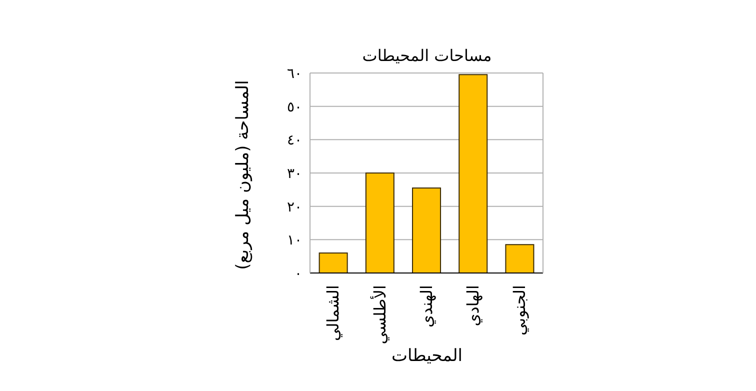 Image resolution: width=756 pixels, height=391 pixels. Describe the element at coordinates (426, 306) in the screenshot. I see `x-tick-label: الهندي` at that location.